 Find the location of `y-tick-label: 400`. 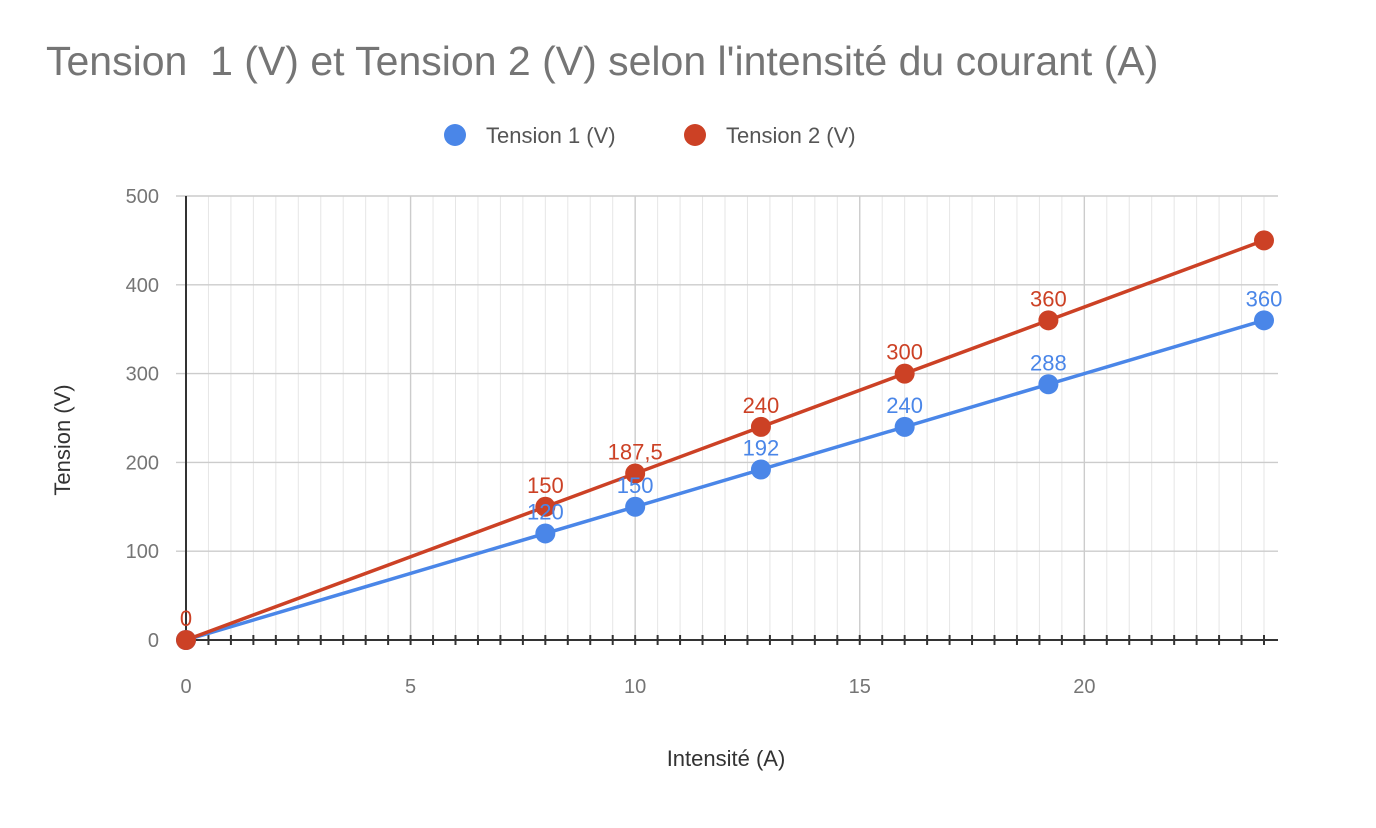

y-tick-label: 400 is located at coordinates (142, 286).